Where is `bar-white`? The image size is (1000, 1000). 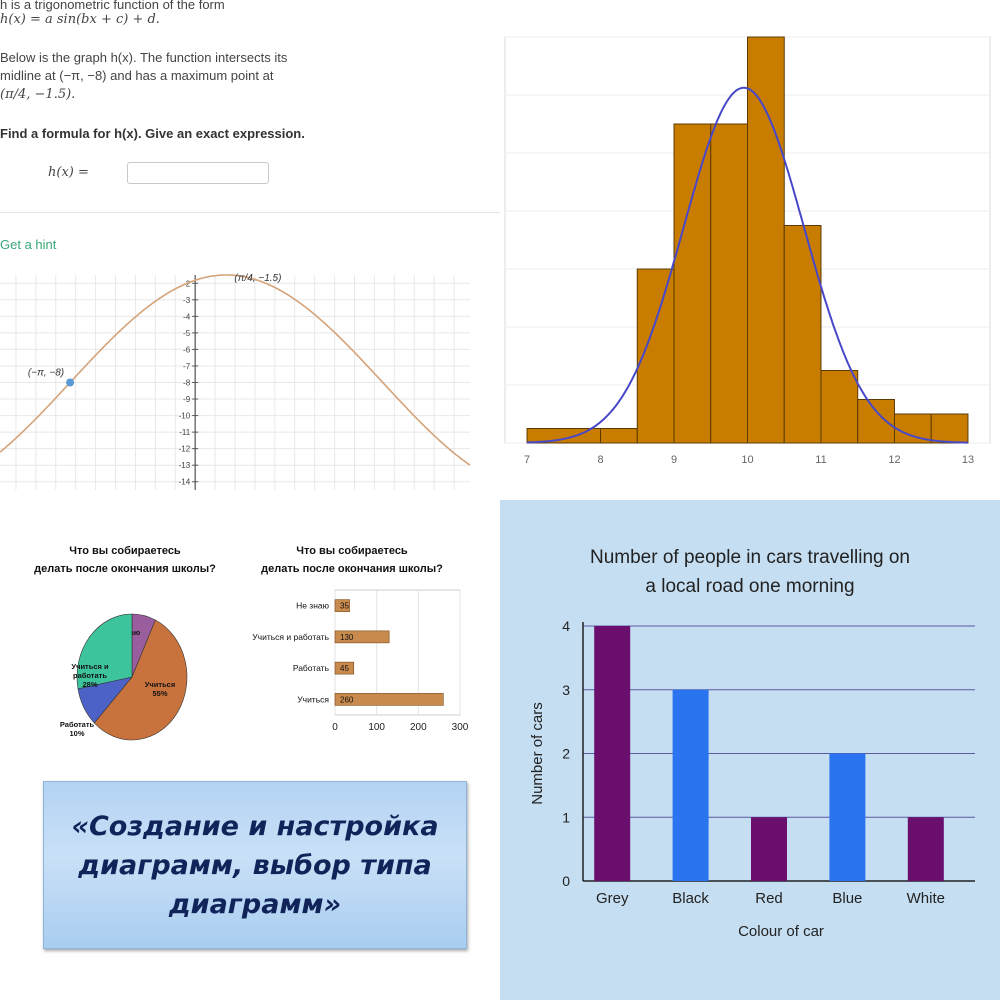
bar-white is located at coordinates (925, 849).